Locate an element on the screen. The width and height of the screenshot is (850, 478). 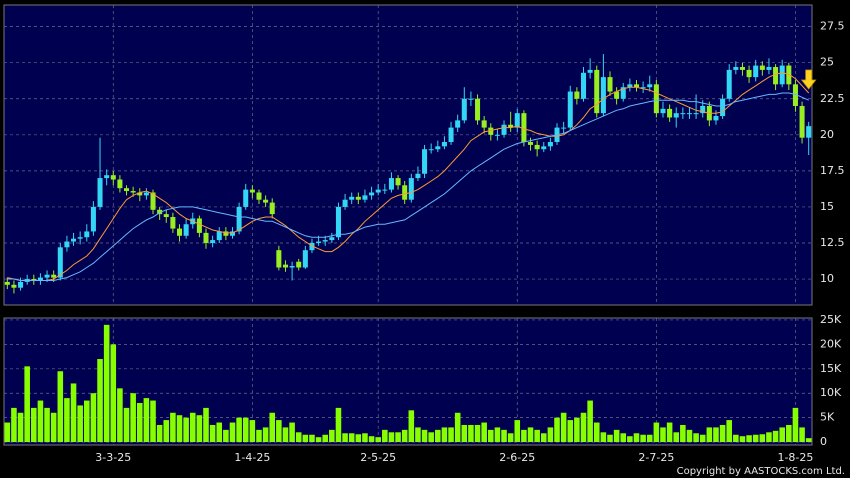
y-tick-label: 15K is located at coordinates (831, 368).